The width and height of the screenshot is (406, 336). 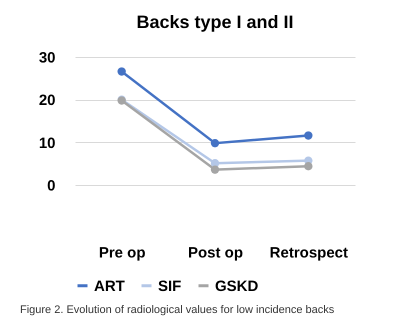 What do you see at coordinates (51, 186) in the screenshot?
I see `y-tick-label: 0` at bounding box center [51, 186].